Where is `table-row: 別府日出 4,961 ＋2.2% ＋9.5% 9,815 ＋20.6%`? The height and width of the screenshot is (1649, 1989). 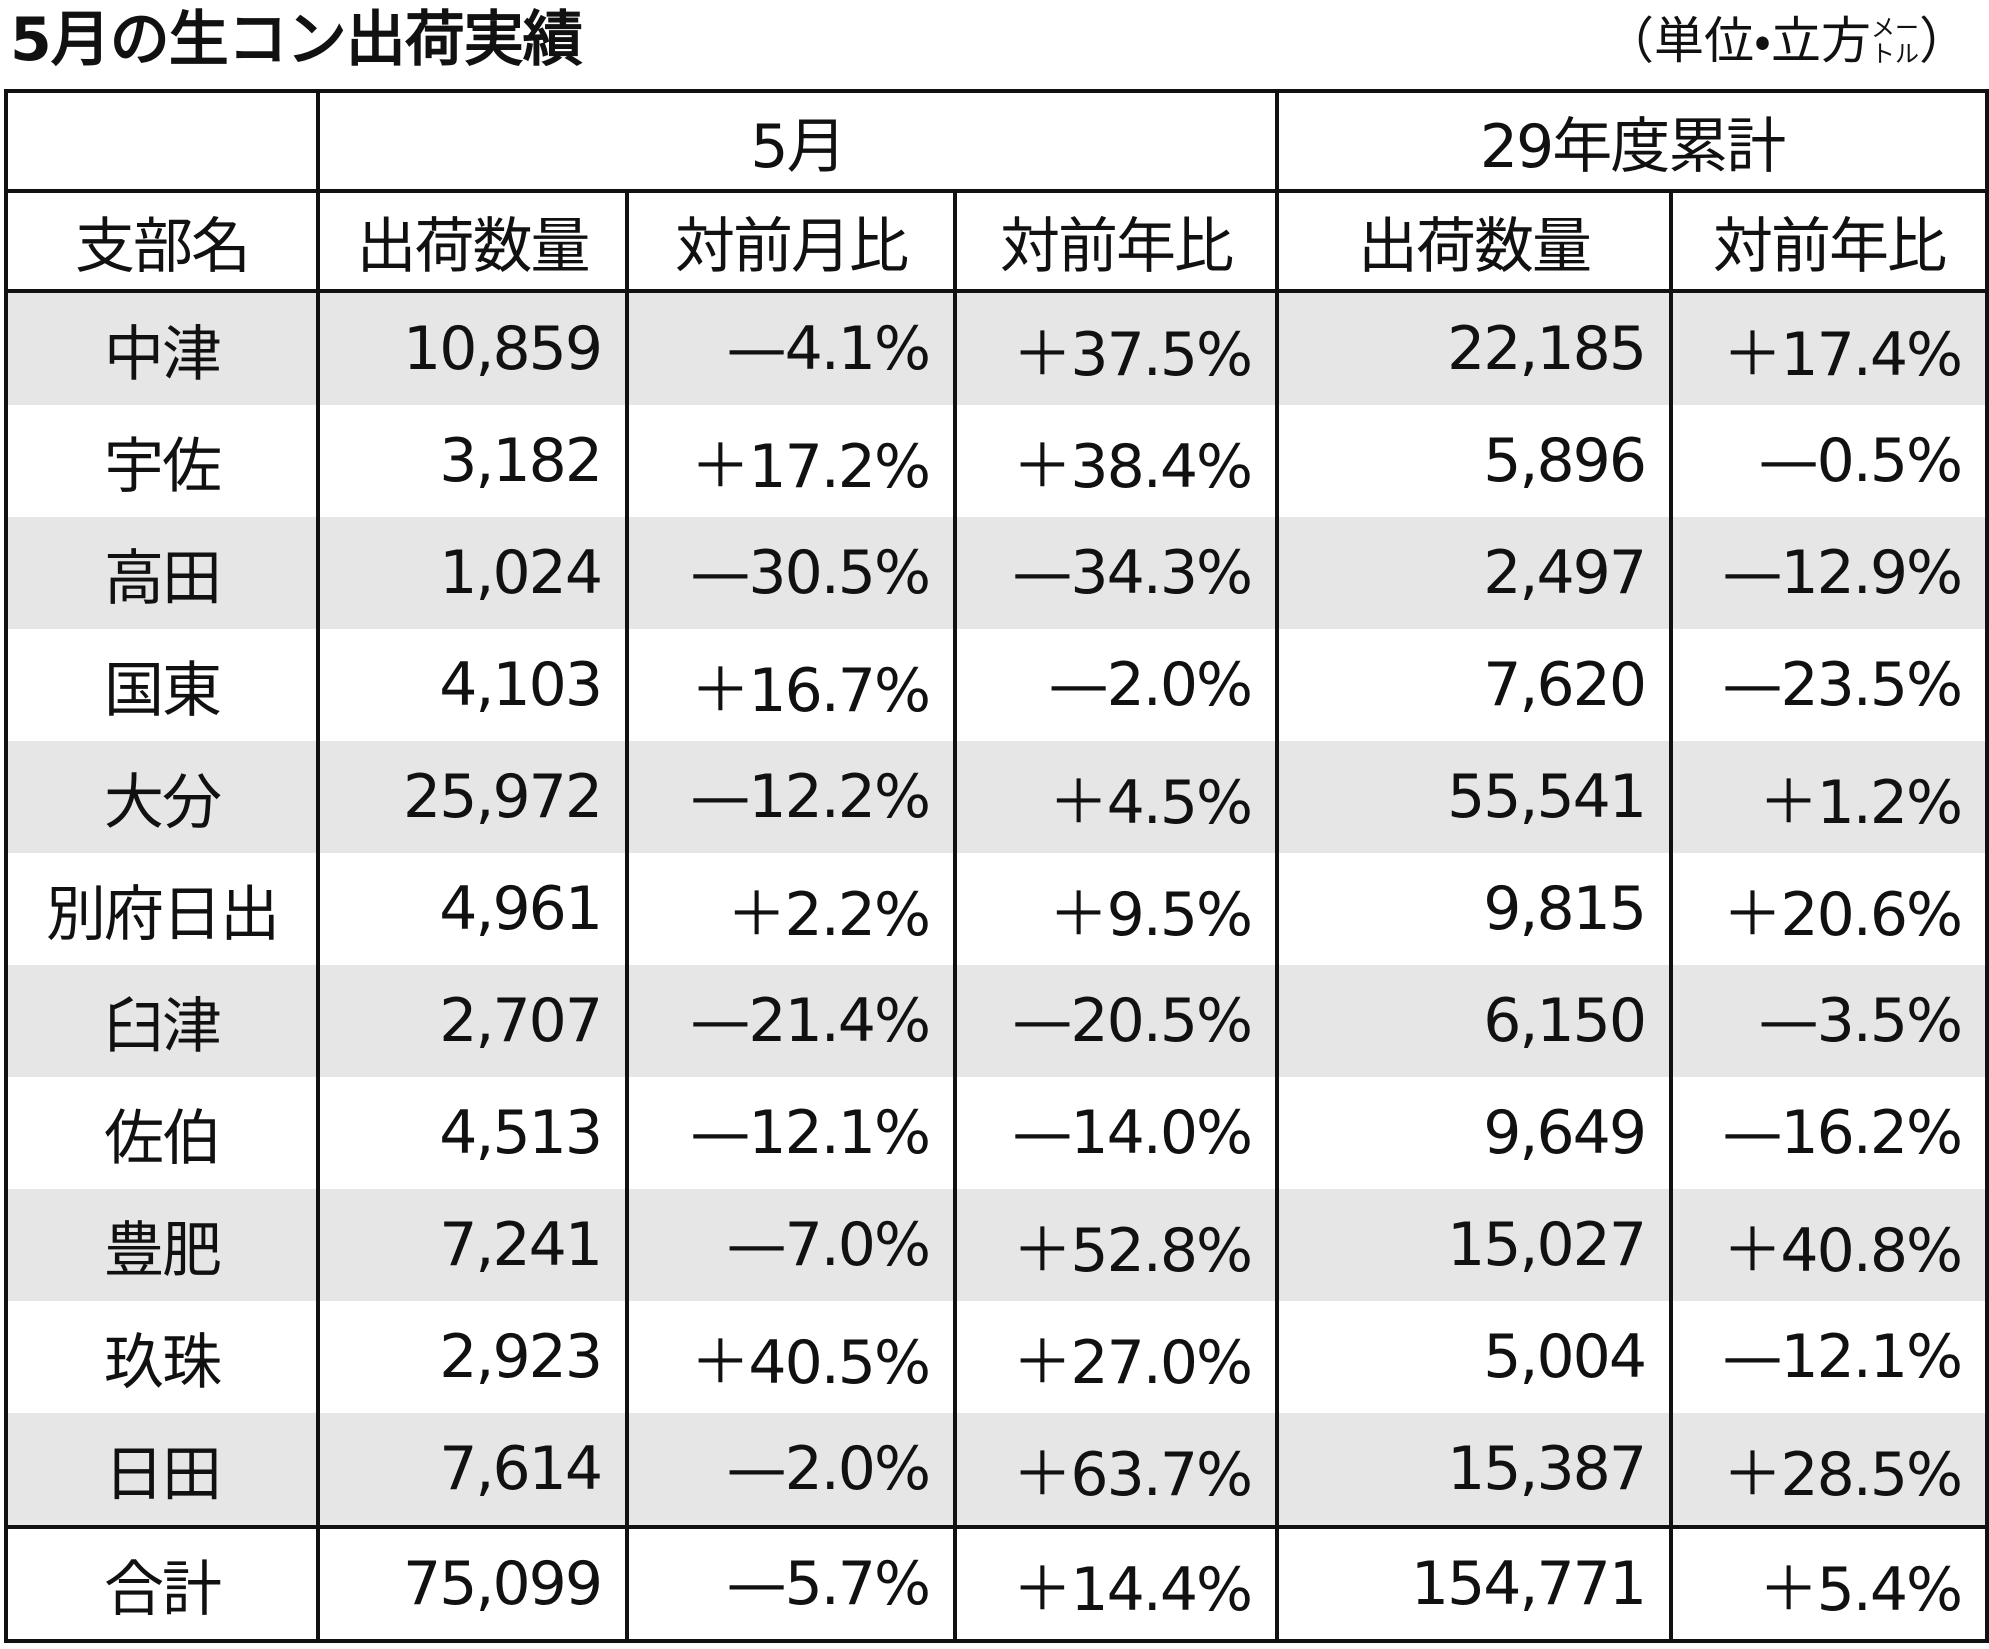
table-row: 別府日出 4,961 ＋2.2% ＋9.5% 9,815 ＋20.6% is located at coordinates (996, 909).